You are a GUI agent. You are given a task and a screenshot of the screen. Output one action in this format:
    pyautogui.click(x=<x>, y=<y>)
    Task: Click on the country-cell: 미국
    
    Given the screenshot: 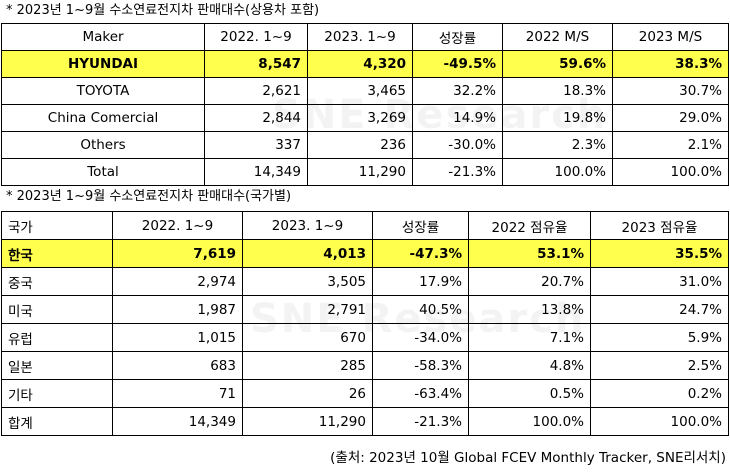 What is the action you would take?
    pyautogui.click(x=57, y=309)
    